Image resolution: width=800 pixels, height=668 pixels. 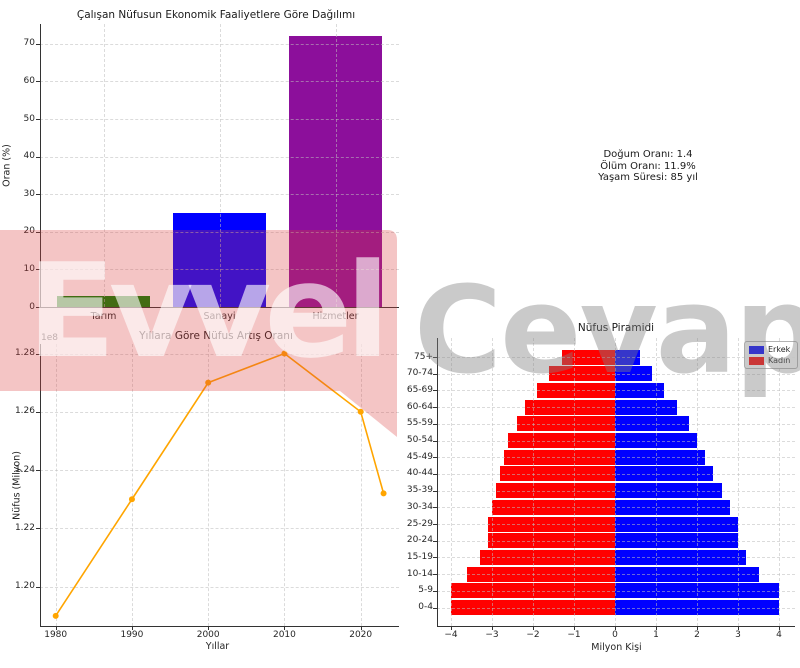 I want to click on line-chart-xtick-label: 2020, so click(x=361, y=635).